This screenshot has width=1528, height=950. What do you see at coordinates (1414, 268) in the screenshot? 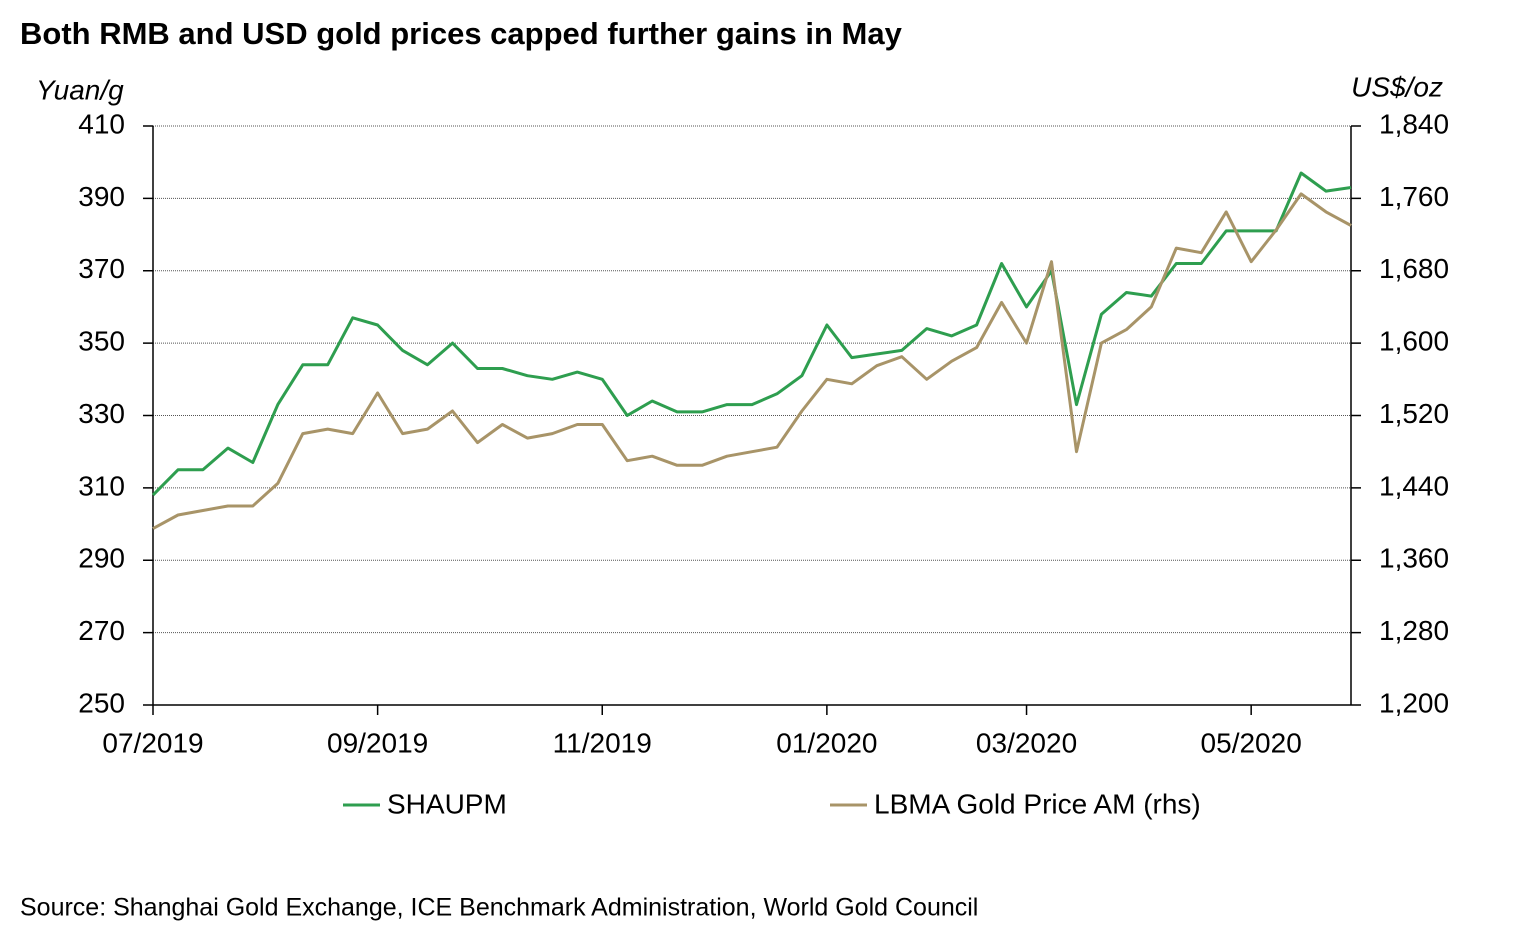
I see `y2-tick-label: 1,680` at bounding box center [1414, 268].